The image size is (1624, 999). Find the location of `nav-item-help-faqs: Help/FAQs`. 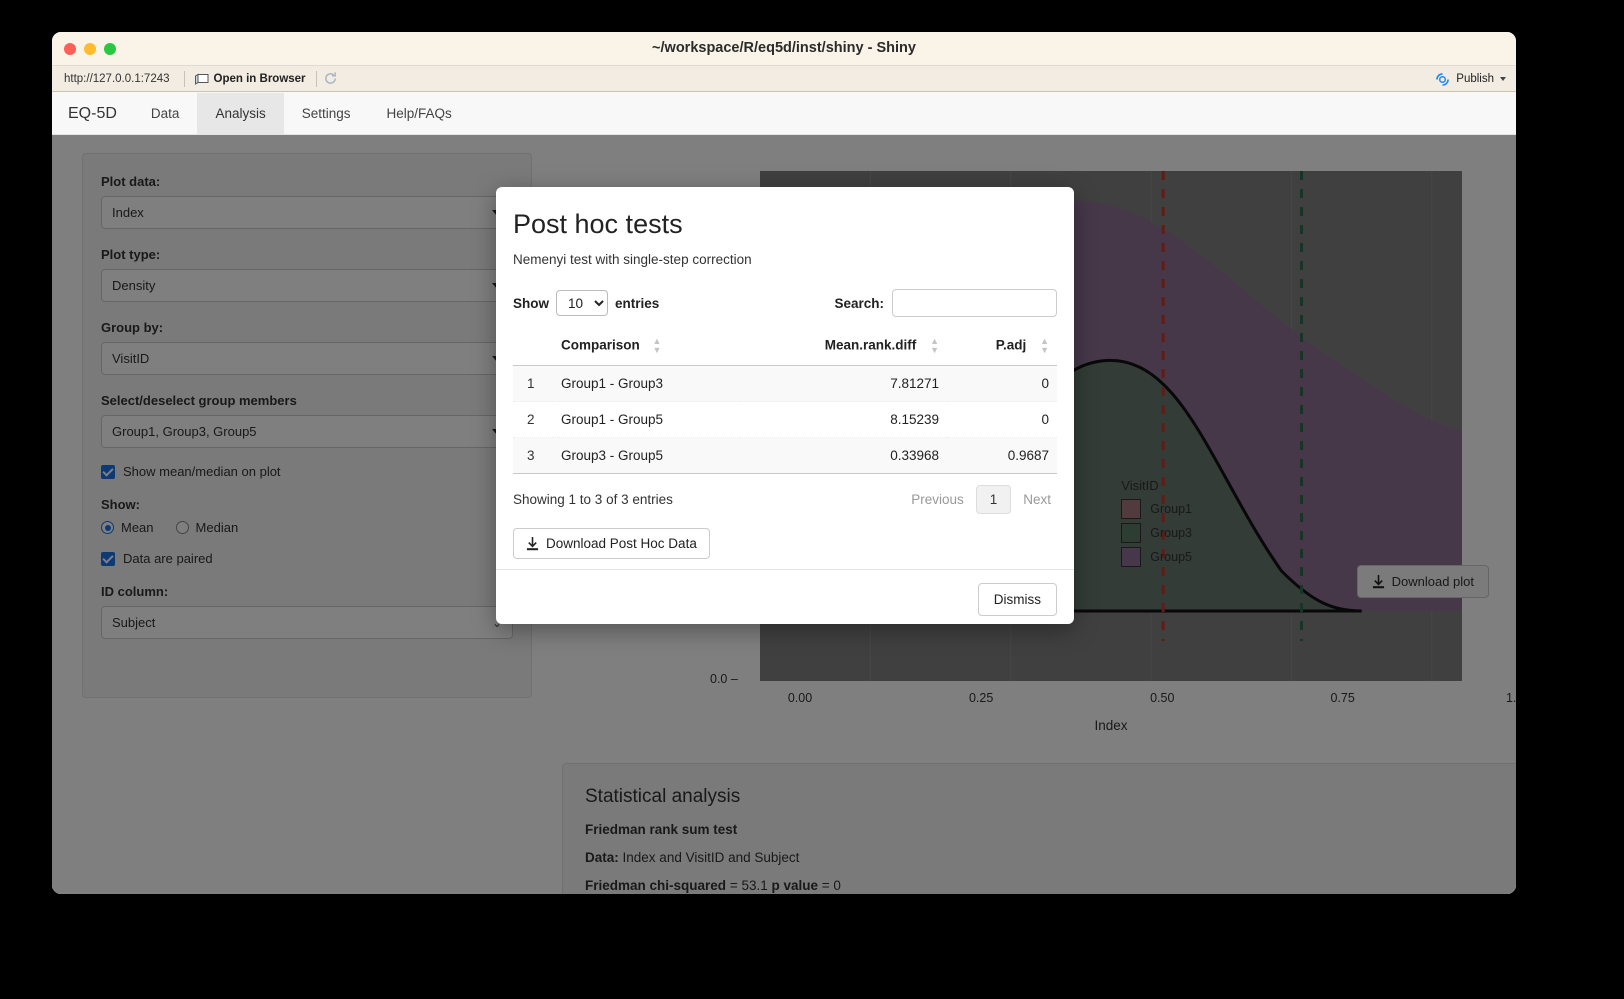

nav-item-help-faqs: Help/FAQs is located at coordinates (419, 113).